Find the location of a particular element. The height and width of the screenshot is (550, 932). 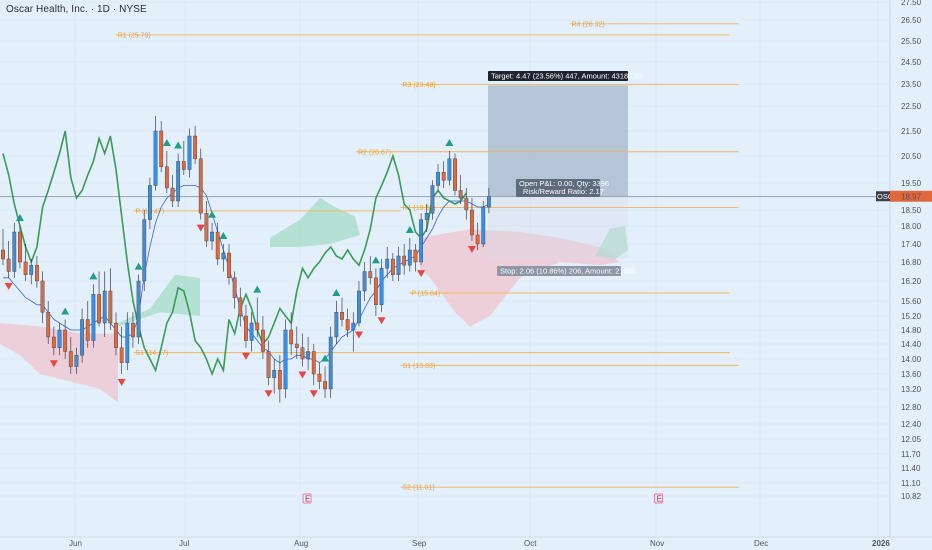

target-zone is located at coordinates (558, 141).